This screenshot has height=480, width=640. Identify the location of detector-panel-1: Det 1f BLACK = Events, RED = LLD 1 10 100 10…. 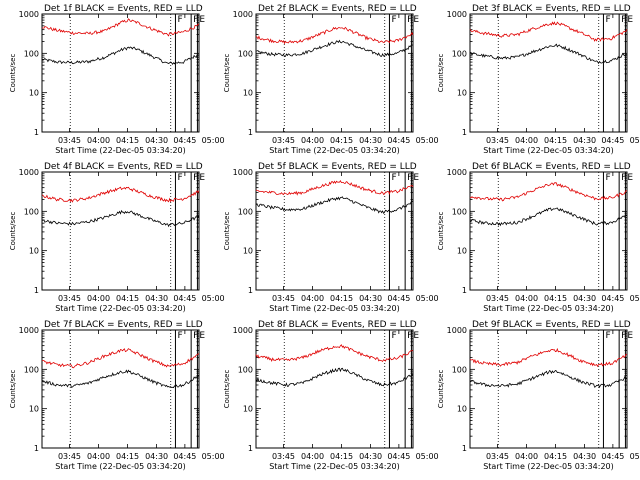
(117, 79).